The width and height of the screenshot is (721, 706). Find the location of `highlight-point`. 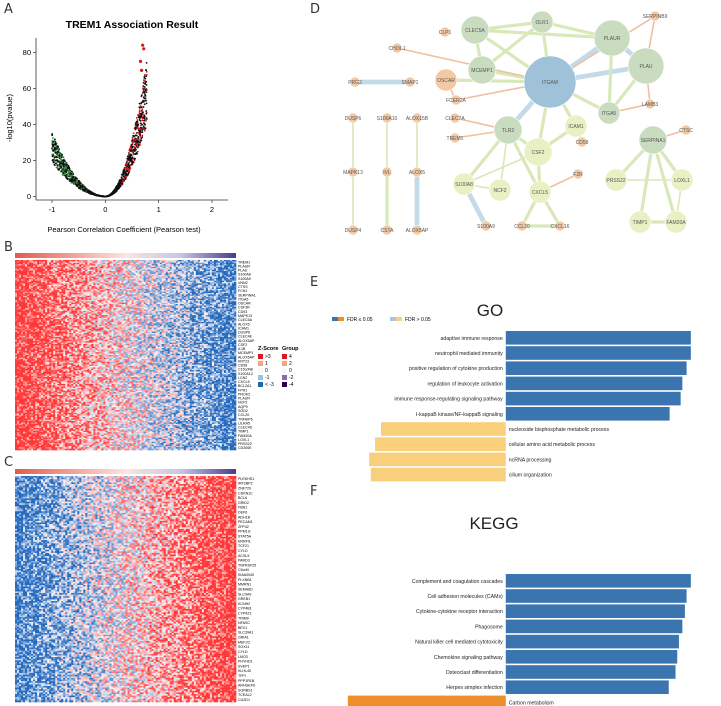

highlight-point is located at coordinates (143, 45).